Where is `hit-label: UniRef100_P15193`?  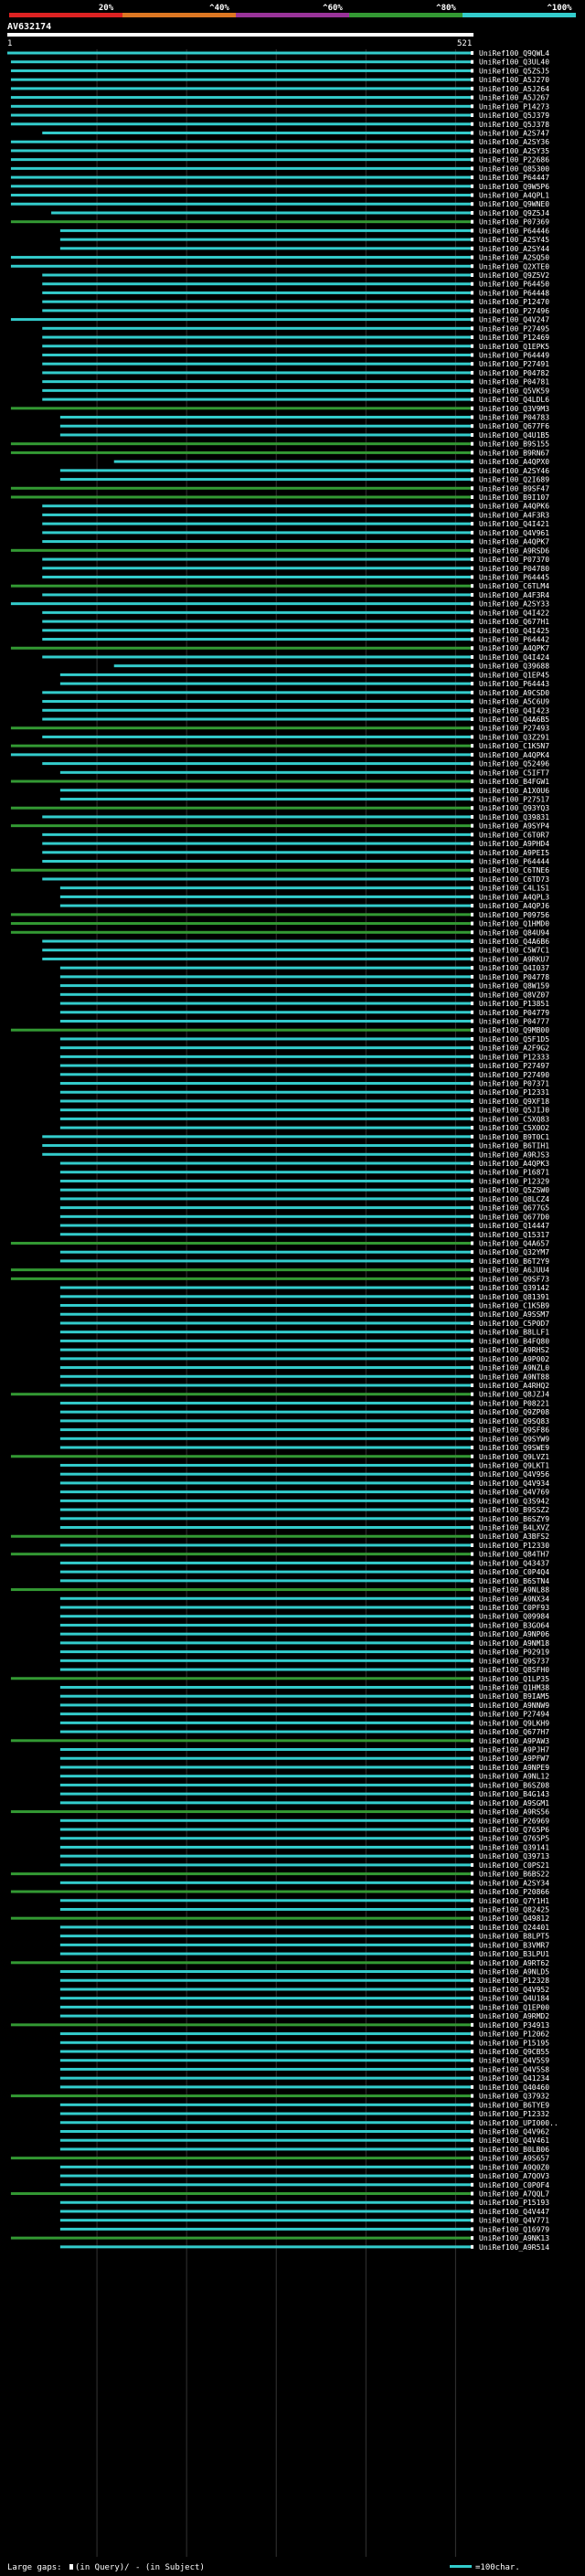 hit-label: UniRef100_P15193 is located at coordinates (514, 2203).